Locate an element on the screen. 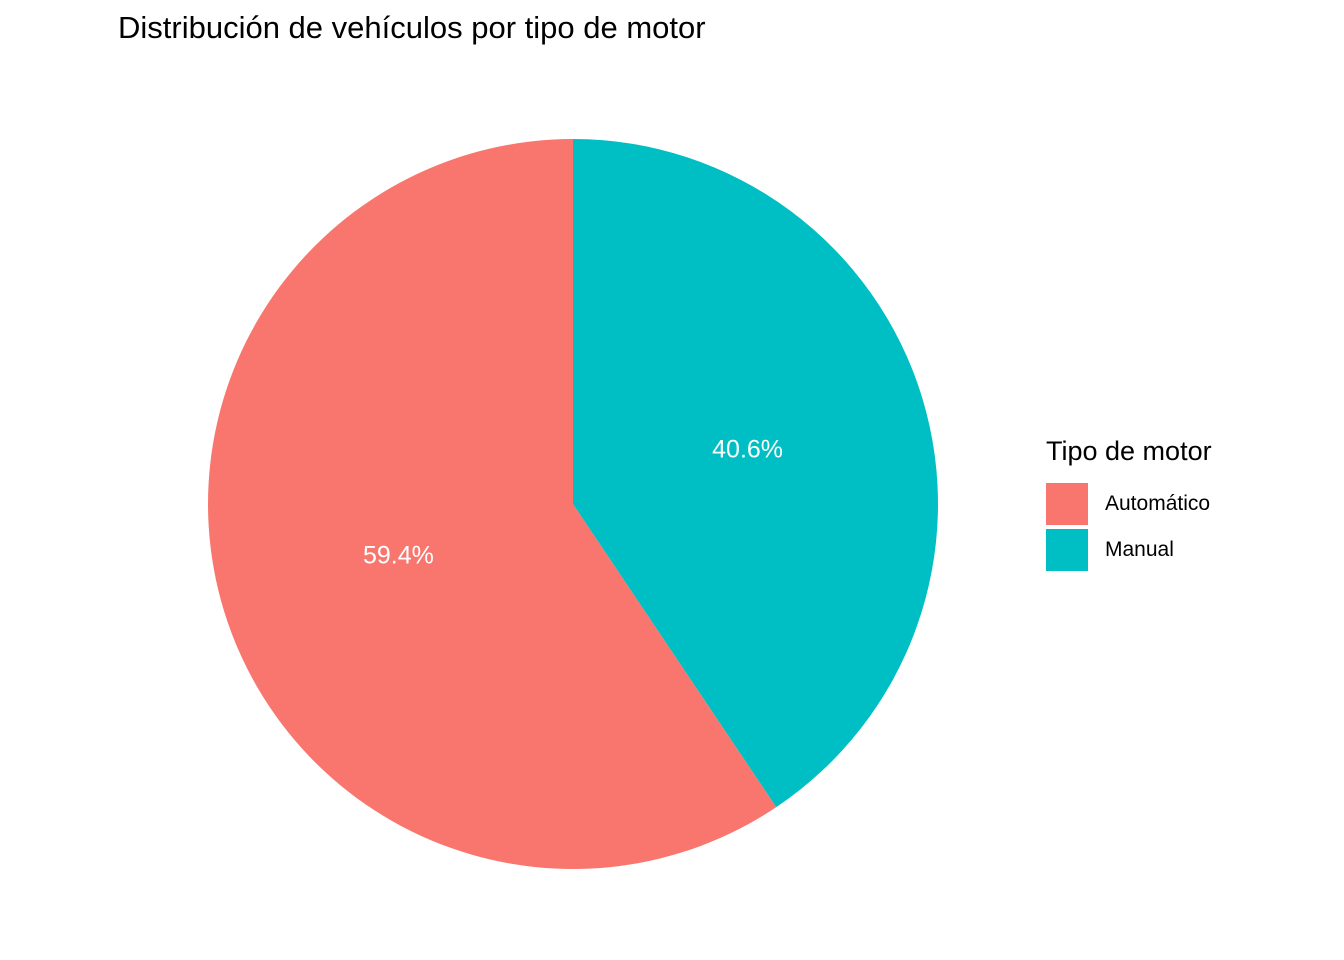 Image resolution: width=1344 pixels, height=960 pixels. legend-label-2: Manual is located at coordinates (1139, 549).